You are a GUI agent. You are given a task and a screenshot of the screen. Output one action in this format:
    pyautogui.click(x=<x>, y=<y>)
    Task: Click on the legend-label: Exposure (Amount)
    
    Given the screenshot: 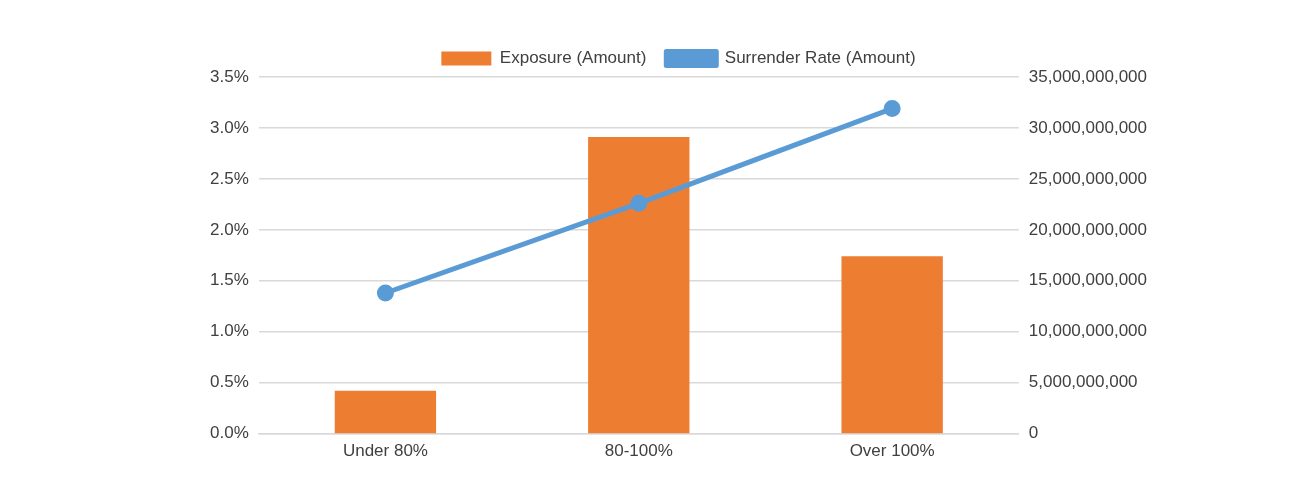 What is the action you would take?
    pyautogui.click(x=573, y=58)
    